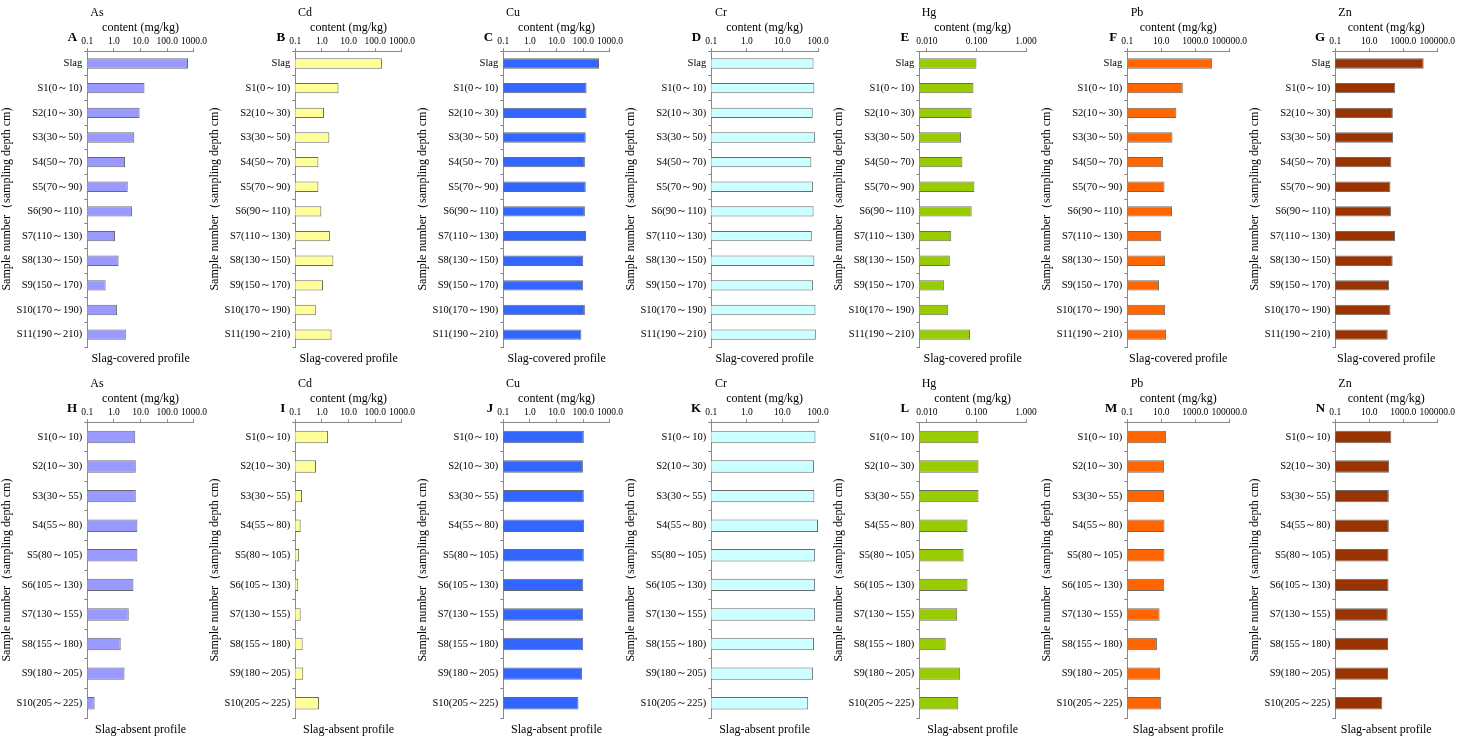 The width and height of the screenshot is (1460, 742). What do you see at coordinates (1111, 407) in the screenshot?
I see `text: M` at bounding box center [1111, 407].